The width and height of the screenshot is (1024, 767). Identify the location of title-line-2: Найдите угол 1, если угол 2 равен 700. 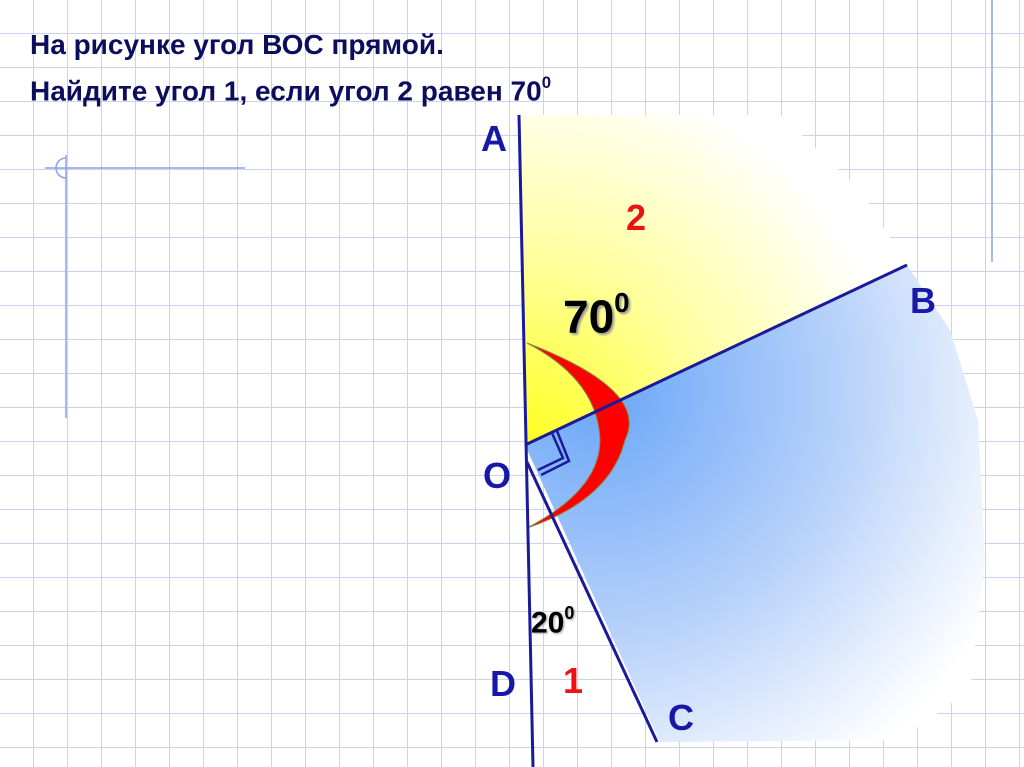
(290, 87).